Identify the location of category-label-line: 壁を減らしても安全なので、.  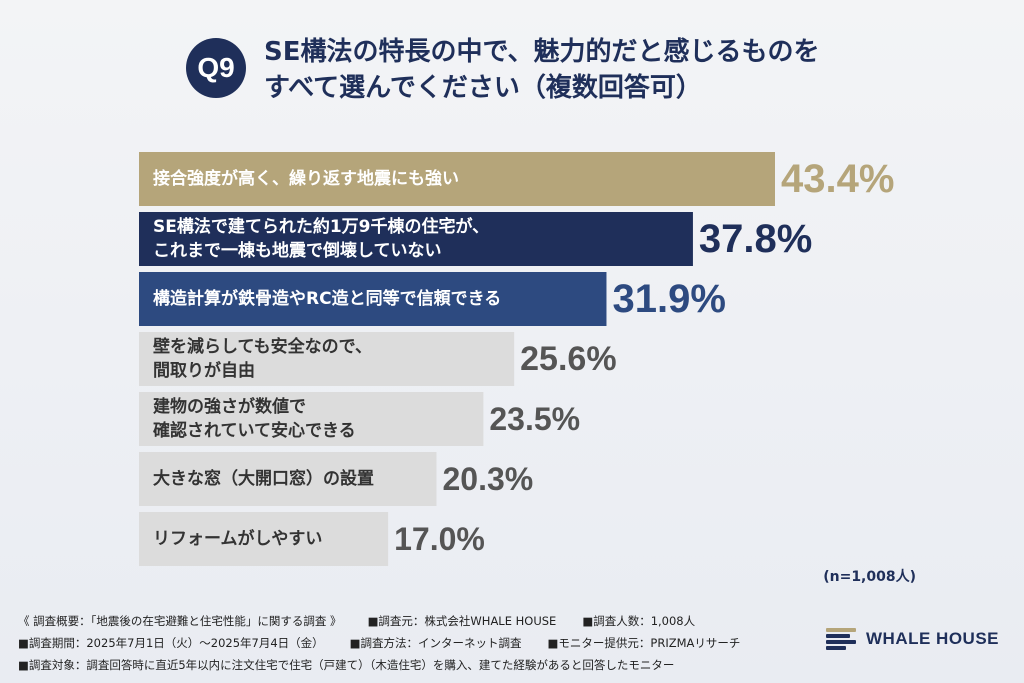
(262, 347).